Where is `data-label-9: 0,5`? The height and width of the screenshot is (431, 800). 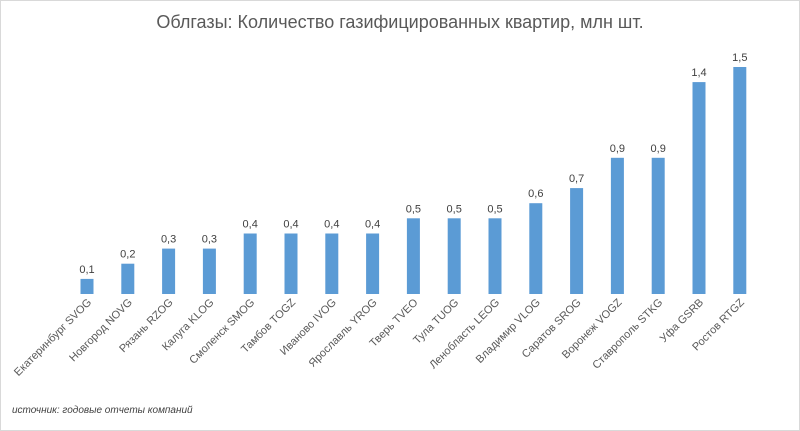
data-label-9: 0,5 is located at coordinates (413, 209).